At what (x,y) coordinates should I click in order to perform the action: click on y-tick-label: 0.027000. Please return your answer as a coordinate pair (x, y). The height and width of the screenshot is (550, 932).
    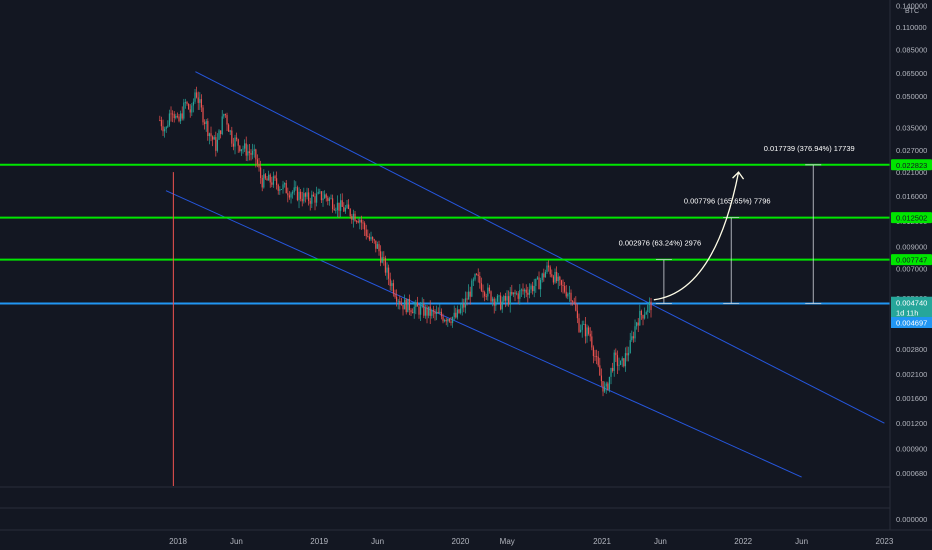
    Looking at the image, I should click on (911, 150).